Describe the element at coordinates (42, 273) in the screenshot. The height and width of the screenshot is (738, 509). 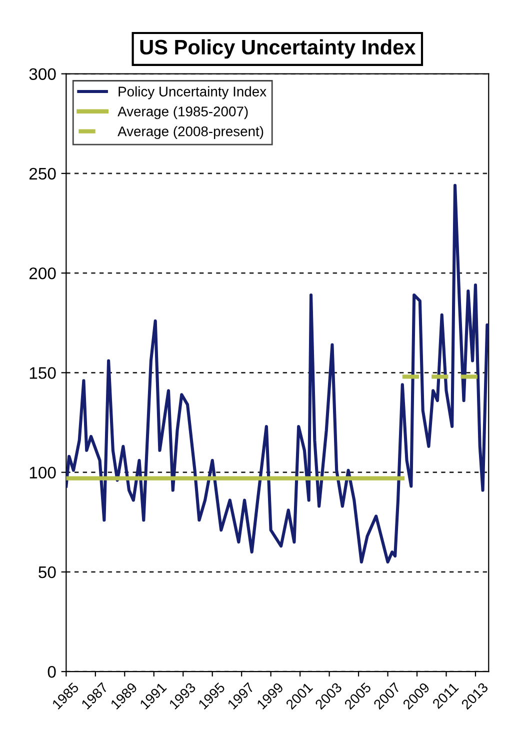
I see `y-tick-label: 200` at that location.